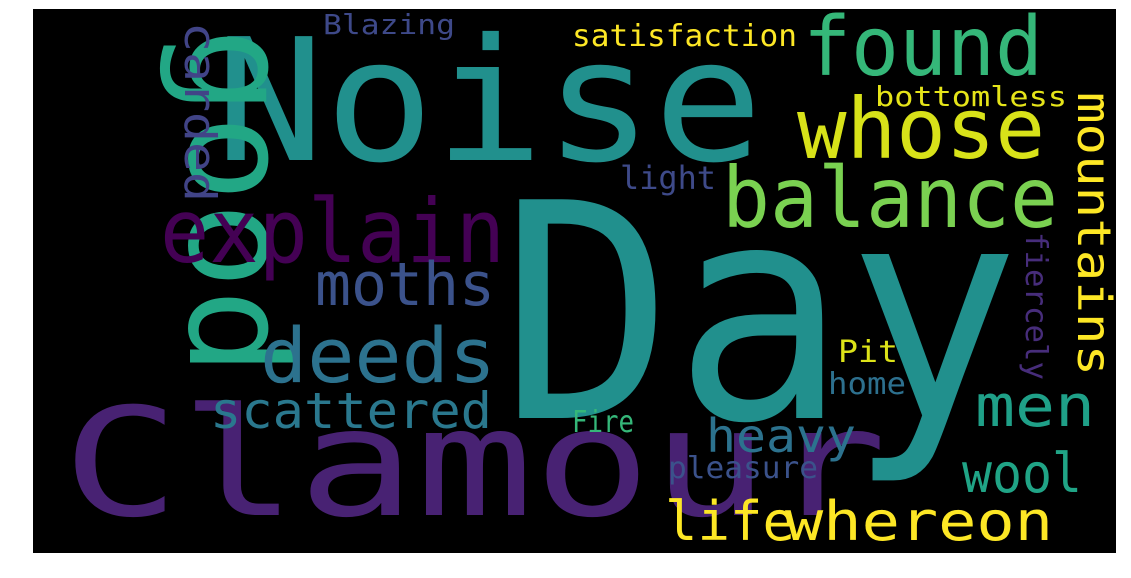 The image size is (1131, 578). I want to click on word-heavy: heavy, so click(781, 436).